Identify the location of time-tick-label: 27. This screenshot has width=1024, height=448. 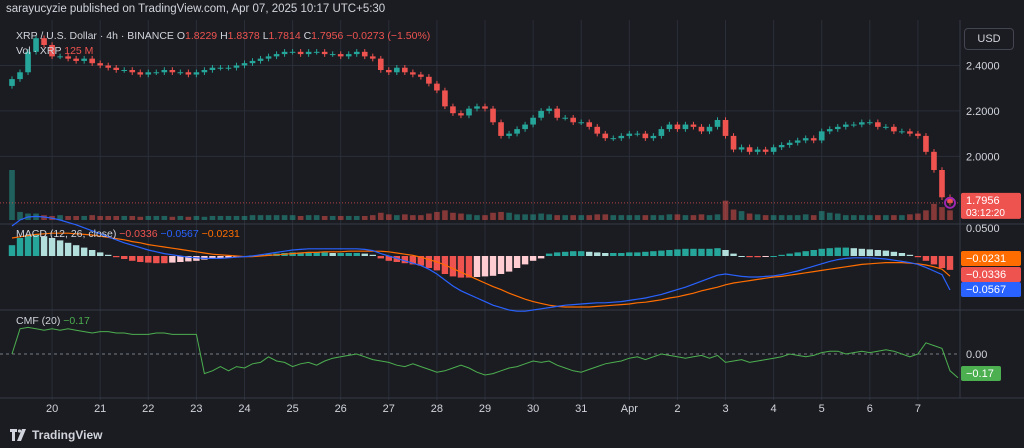
(389, 409).